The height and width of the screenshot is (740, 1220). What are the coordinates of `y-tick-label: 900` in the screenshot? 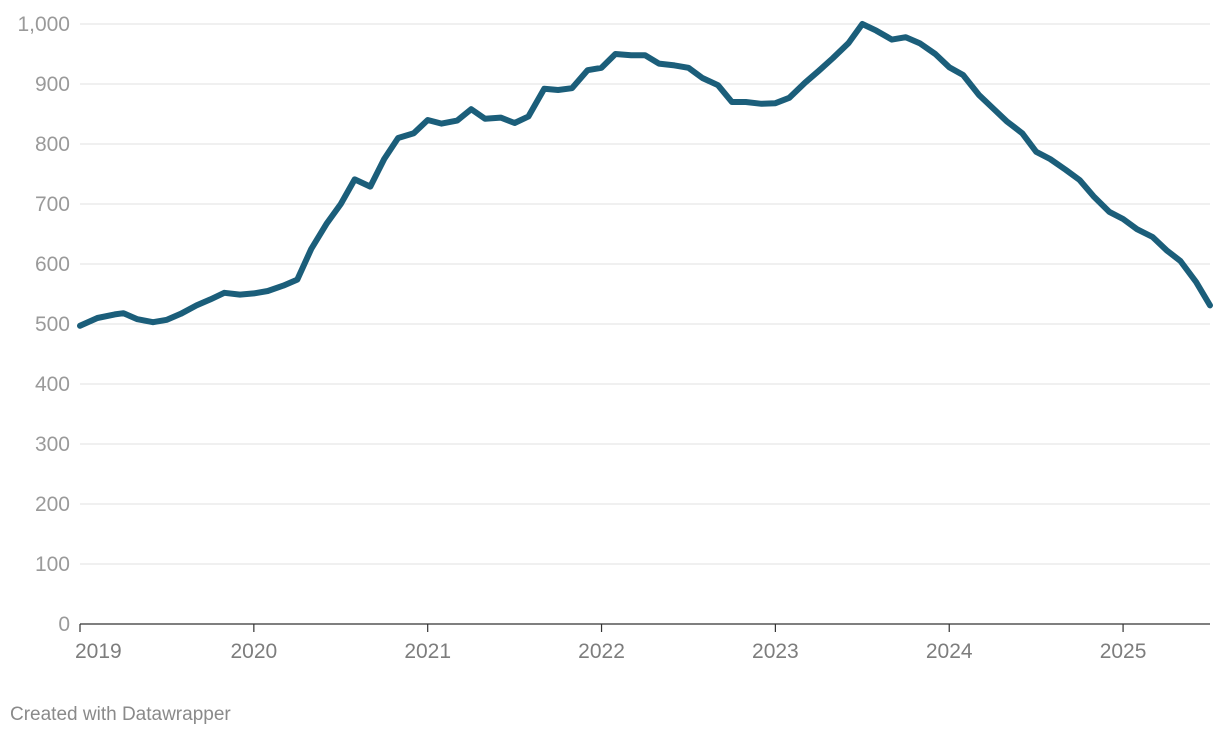 It's located at (52, 84).